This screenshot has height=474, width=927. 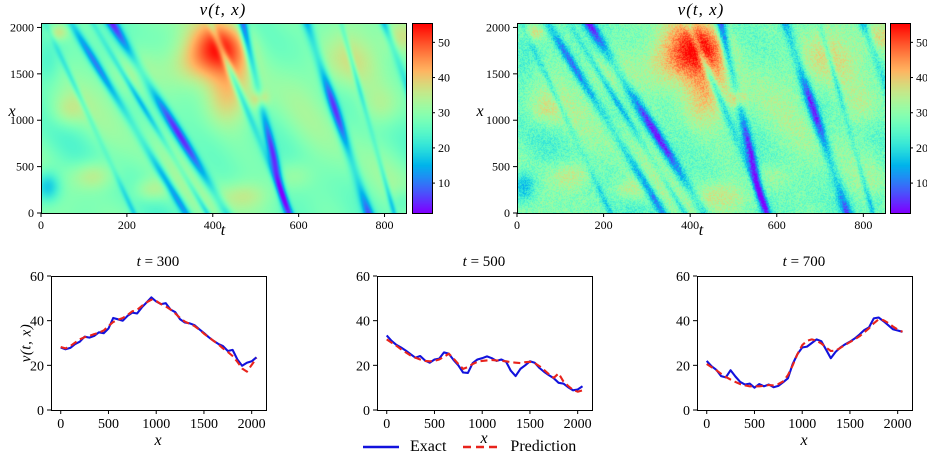 I want to click on legend-label-exact: Exact, so click(x=428, y=446).